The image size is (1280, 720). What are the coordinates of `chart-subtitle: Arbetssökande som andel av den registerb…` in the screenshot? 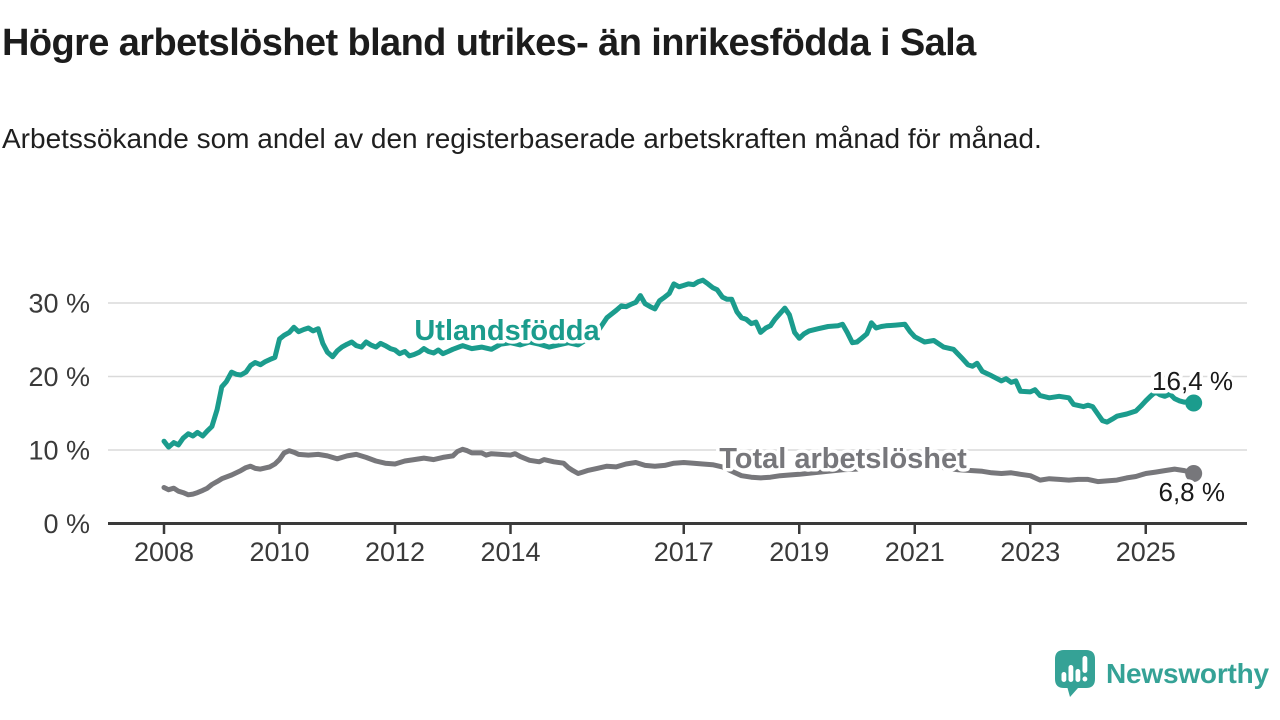 It's located at (522, 138).